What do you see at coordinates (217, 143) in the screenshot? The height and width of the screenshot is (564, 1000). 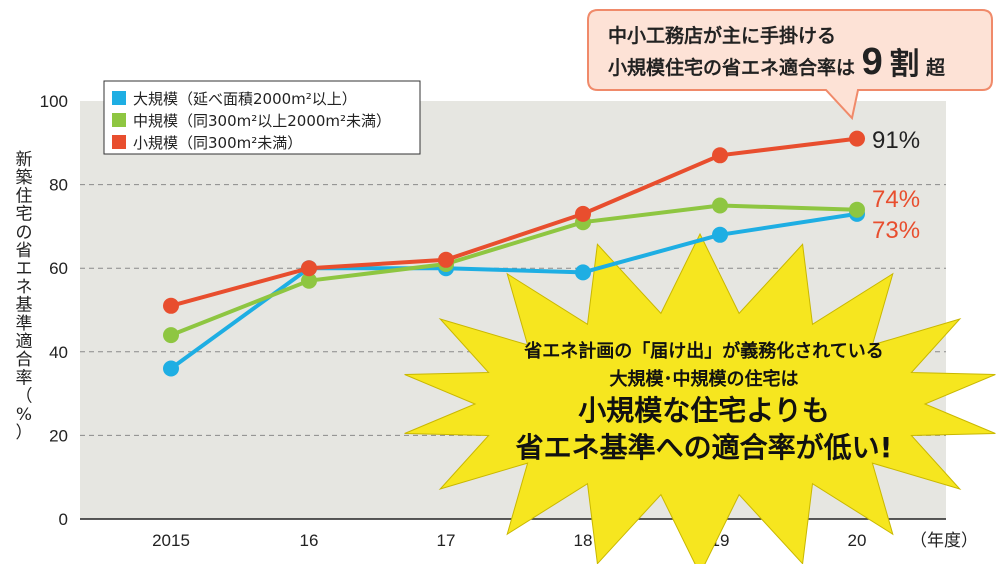 I see `legend-label: 小規模（同300m²未満）` at bounding box center [217, 143].